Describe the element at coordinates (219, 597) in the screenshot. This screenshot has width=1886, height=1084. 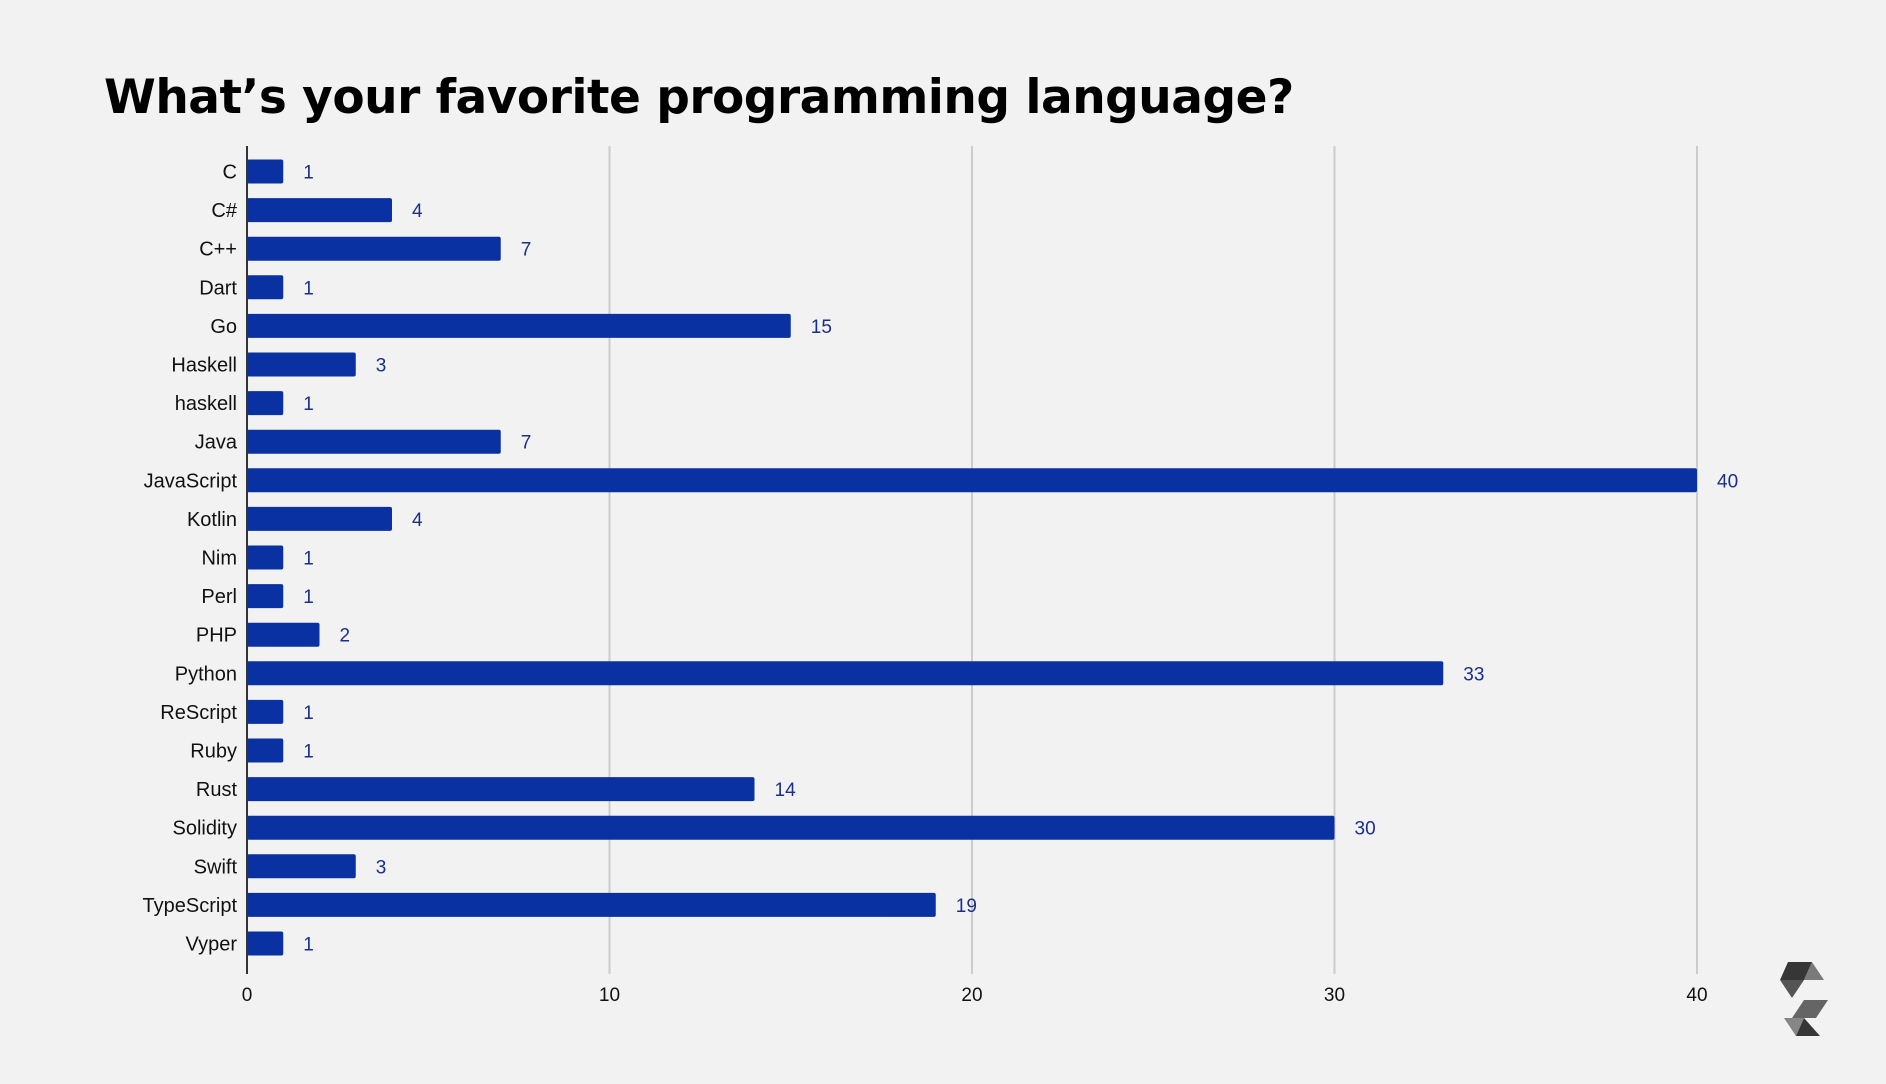
I see `category-label: Perl` at that location.